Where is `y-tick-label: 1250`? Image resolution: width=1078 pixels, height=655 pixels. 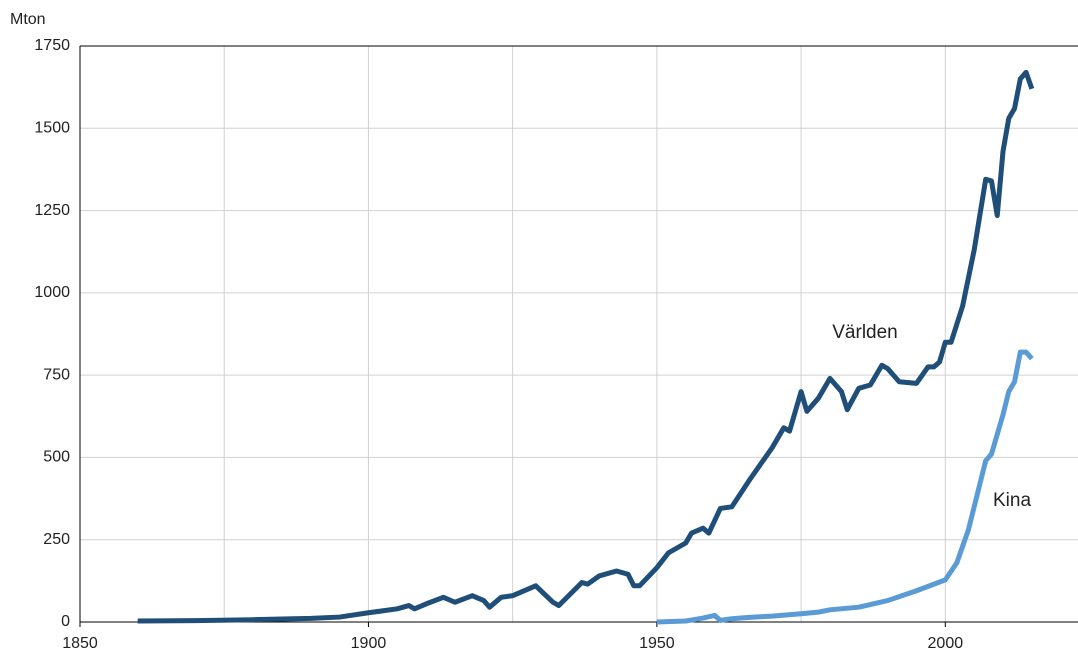 y-tick-label: 1250 is located at coordinates (52, 210).